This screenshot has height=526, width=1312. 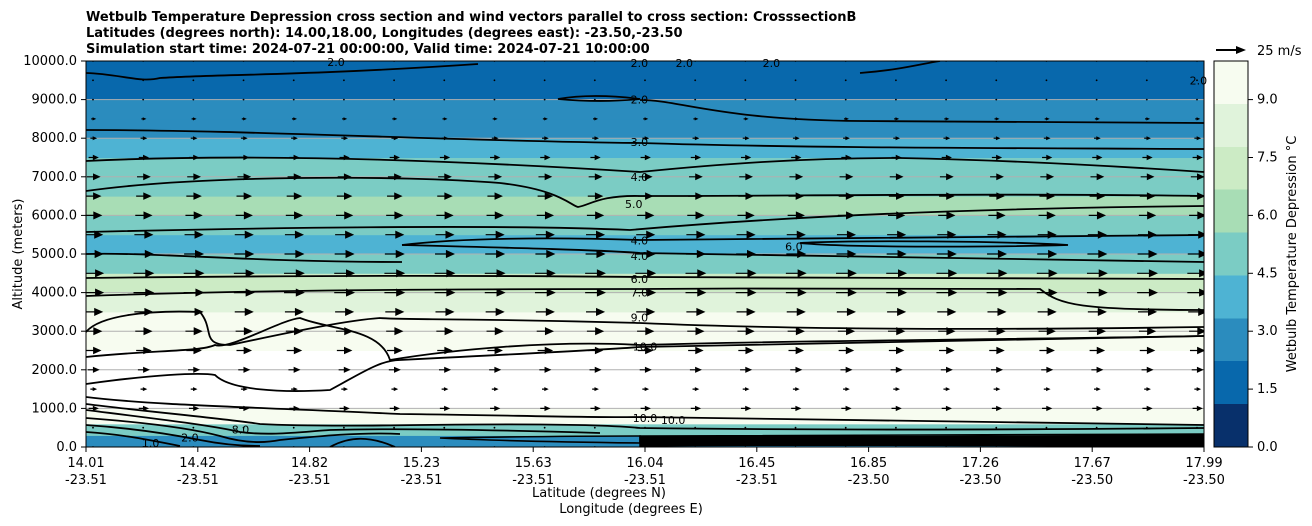 What do you see at coordinates (980, 463) in the screenshot?
I see `x-tick-label-lat: 17.26` at bounding box center [980, 463].